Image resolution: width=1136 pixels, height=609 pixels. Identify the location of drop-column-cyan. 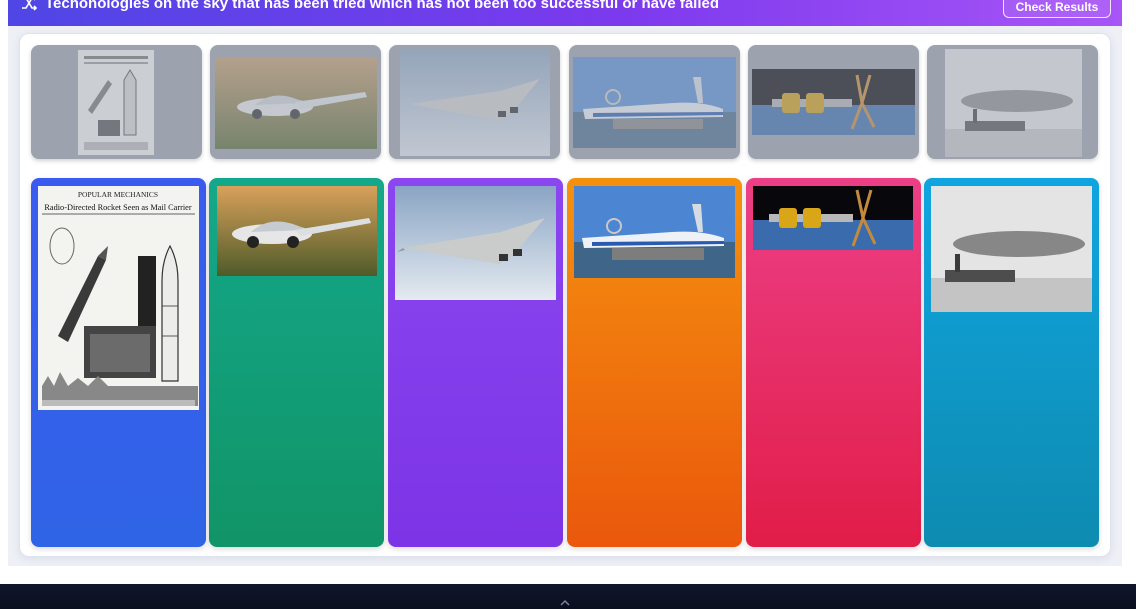
(1011, 362).